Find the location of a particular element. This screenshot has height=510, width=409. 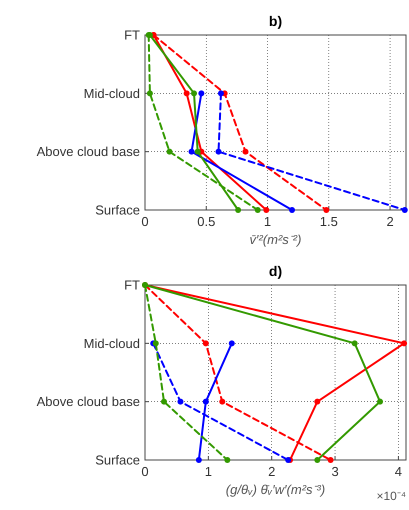

text: ×10⁻⁴ is located at coordinates (391, 496).